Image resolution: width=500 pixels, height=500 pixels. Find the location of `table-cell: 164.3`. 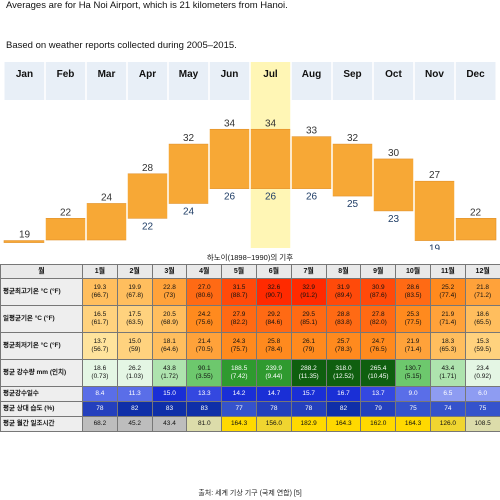

table-cell: 164.3 is located at coordinates (343, 424).